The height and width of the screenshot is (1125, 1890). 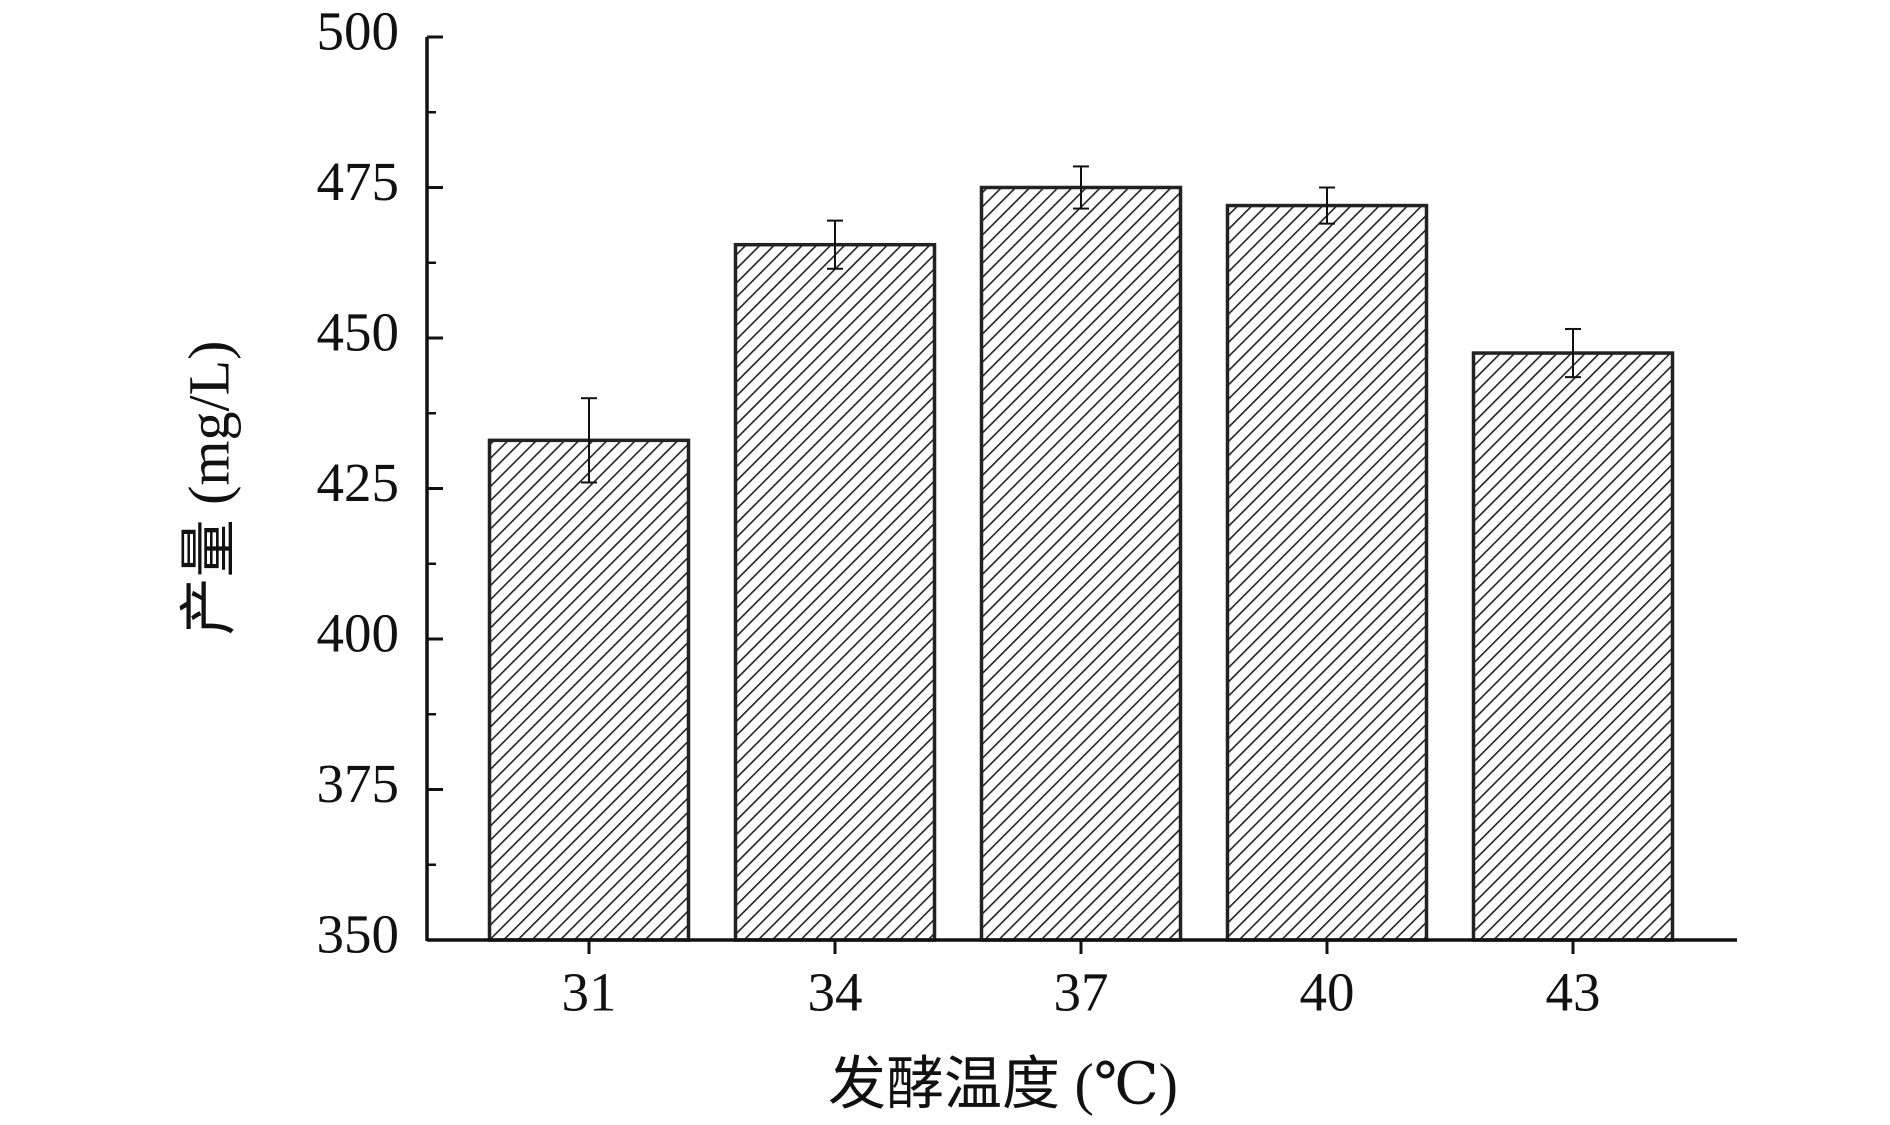 What do you see at coordinates (589, 992) in the screenshot?
I see `x-tick-label: 31` at bounding box center [589, 992].